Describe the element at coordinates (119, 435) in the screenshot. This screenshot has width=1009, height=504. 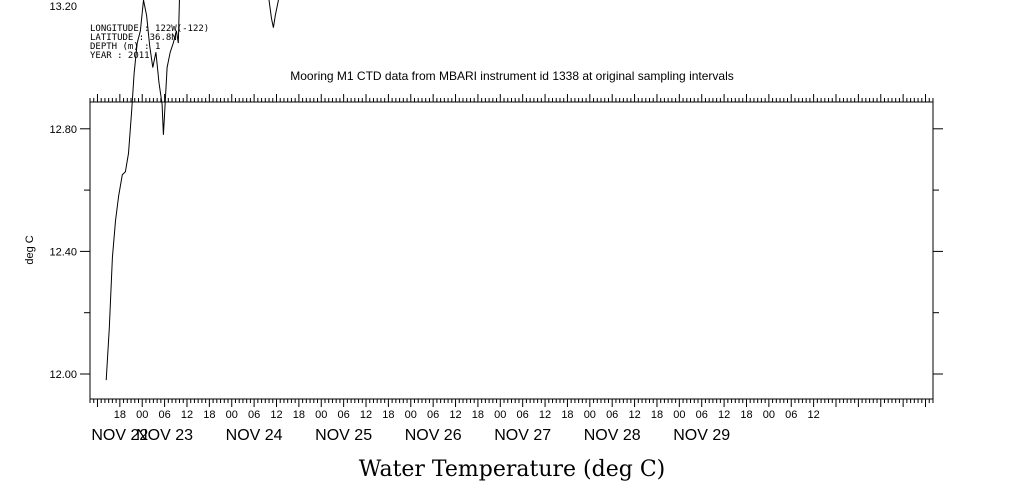
I see `x-day-label: NOV 22` at that location.